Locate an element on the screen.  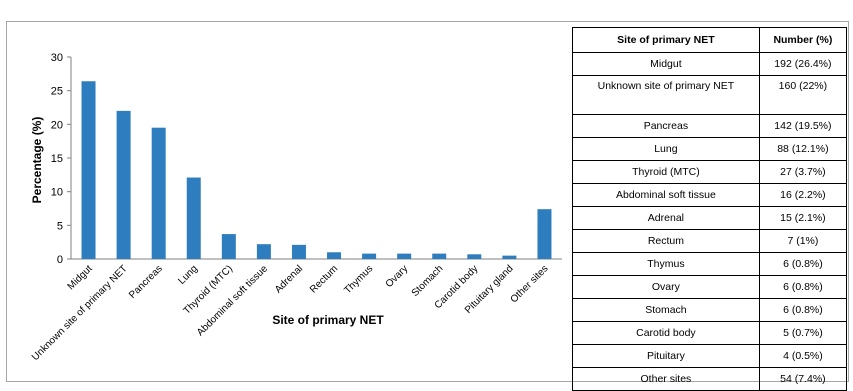
x-tick-label: Stomach is located at coordinates (428, 281).